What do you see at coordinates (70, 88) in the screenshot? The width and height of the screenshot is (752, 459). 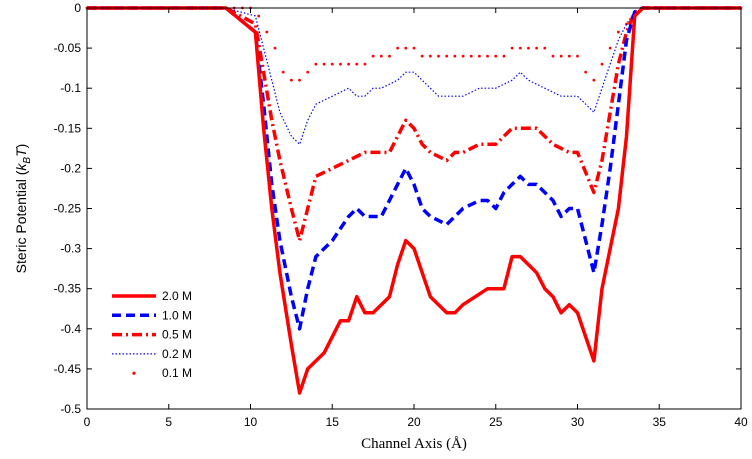 I see `y-tick-label: -0.1` at bounding box center [70, 88].